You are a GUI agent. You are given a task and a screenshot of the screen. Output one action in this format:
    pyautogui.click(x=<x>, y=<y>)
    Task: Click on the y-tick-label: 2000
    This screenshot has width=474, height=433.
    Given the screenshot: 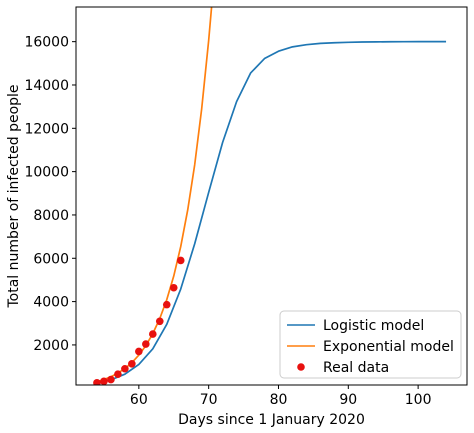 What is the action you would take?
    pyautogui.click(x=51, y=346)
    